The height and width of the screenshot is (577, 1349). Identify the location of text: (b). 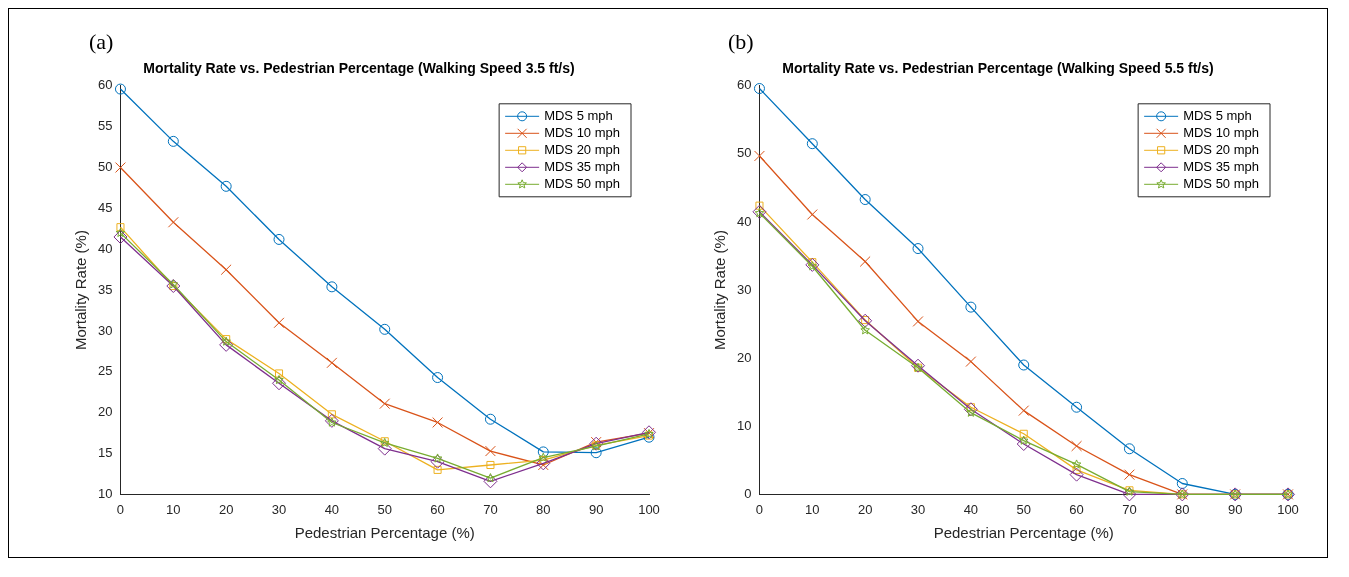
(741, 42).